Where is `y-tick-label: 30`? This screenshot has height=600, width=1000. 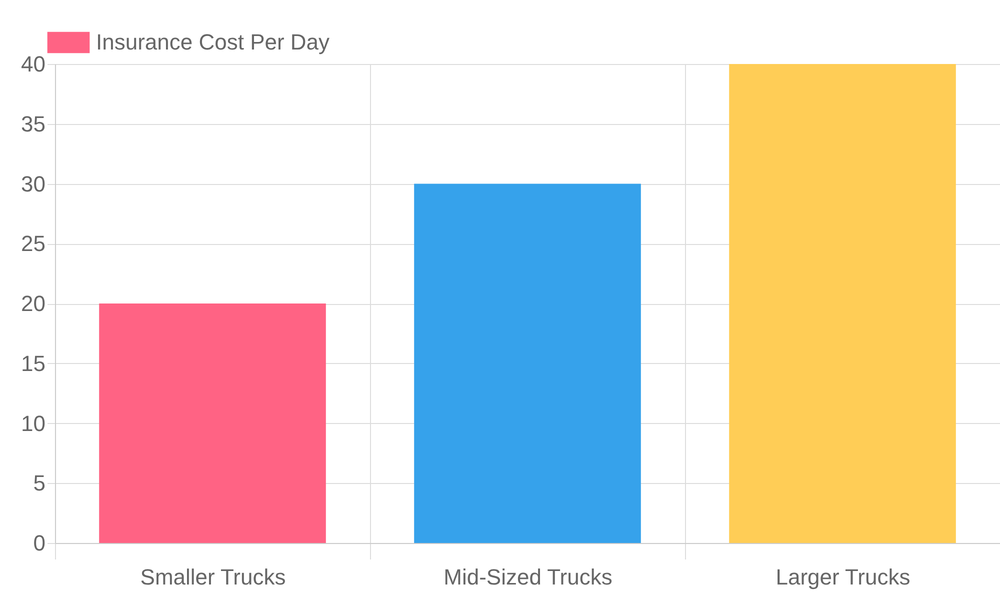
y-tick-label: 30 is located at coordinates (33, 183).